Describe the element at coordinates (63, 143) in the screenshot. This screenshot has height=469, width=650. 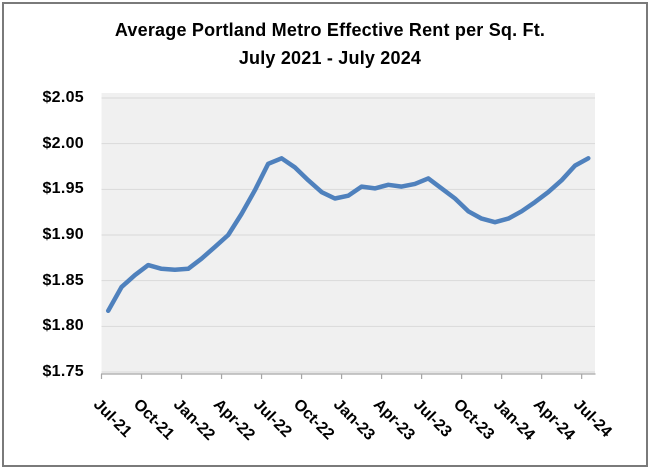
I see `y-axis-label: $2.00` at that location.